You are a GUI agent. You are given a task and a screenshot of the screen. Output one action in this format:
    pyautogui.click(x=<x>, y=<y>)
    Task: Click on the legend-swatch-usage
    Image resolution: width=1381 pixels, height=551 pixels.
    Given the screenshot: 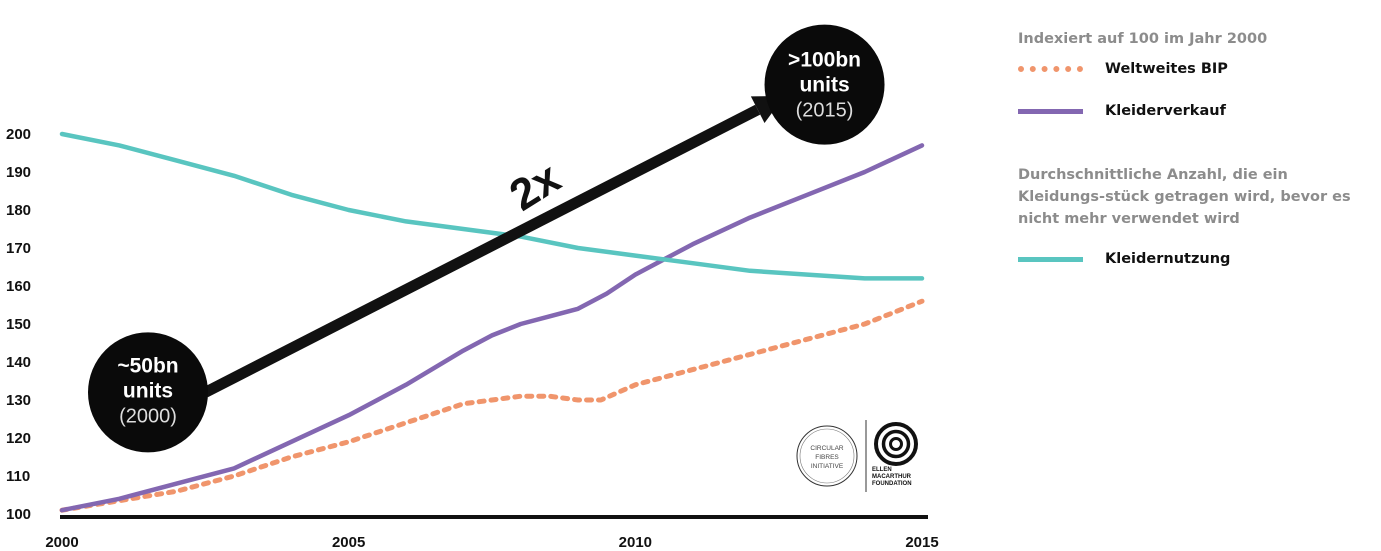 What is the action you would take?
    pyautogui.click(x=1050, y=259)
    